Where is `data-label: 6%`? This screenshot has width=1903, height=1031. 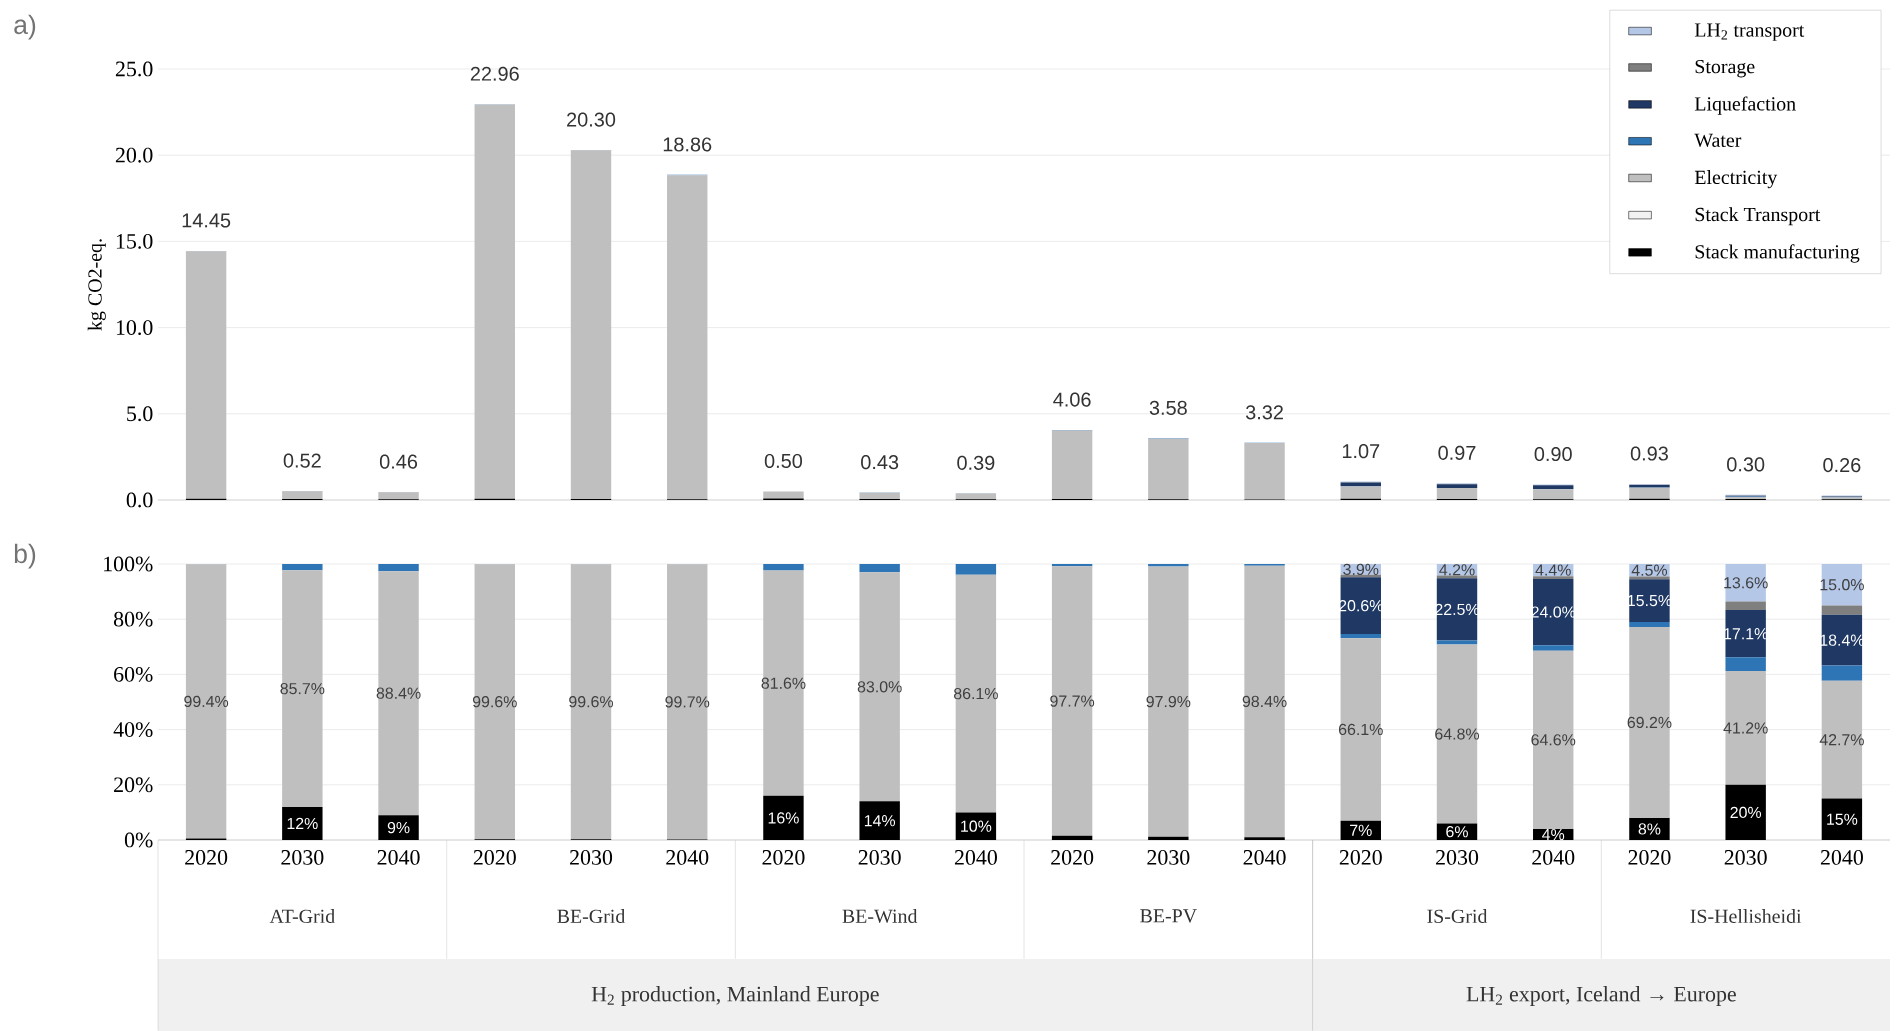 data-label: 6% is located at coordinates (1457, 832).